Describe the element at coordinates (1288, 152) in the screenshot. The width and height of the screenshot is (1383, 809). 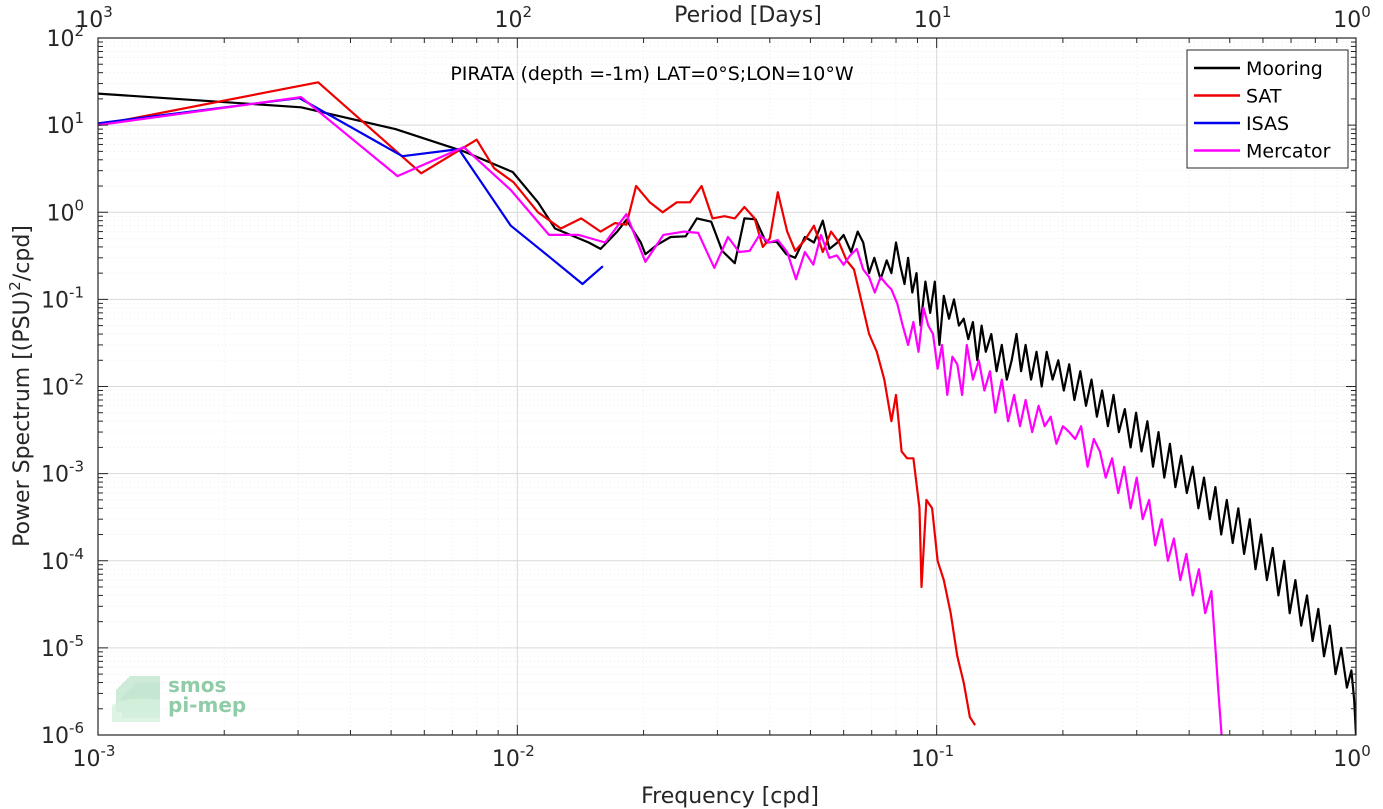
I see `legend-label-mercator: Mercator` at that location.